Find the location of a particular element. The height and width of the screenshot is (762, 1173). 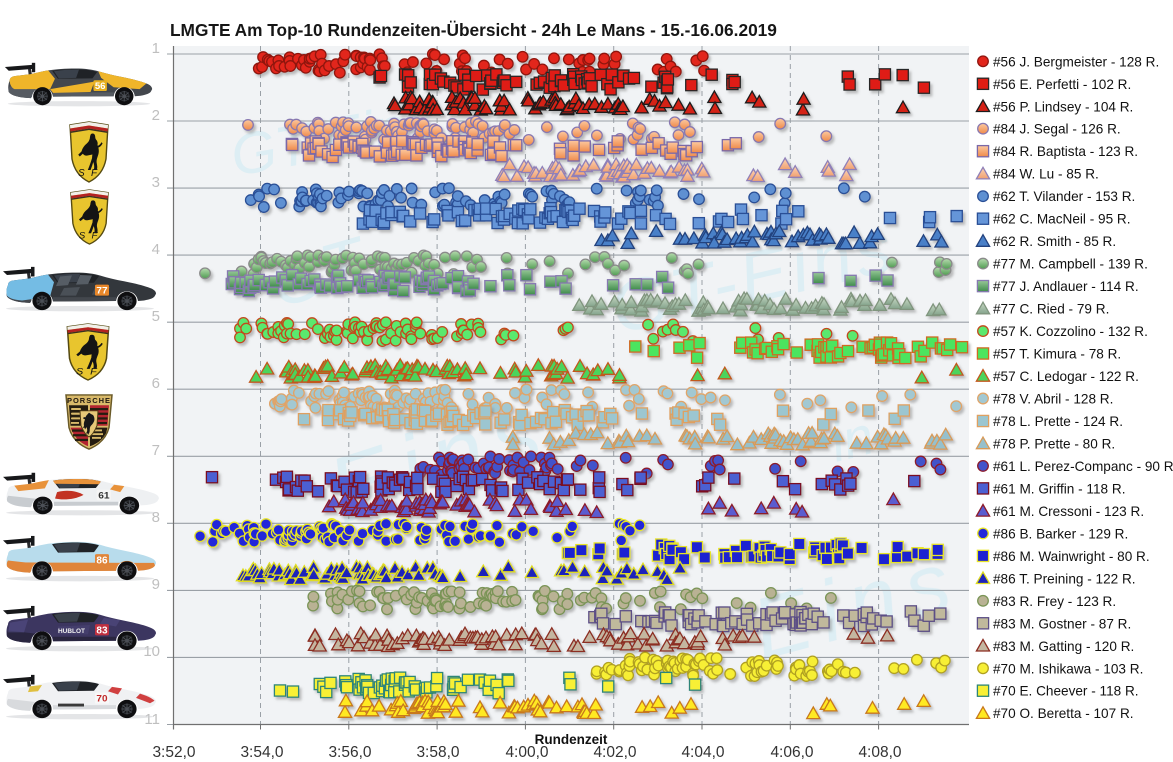

svg-text: 8 is located at coordinates (156, 517).